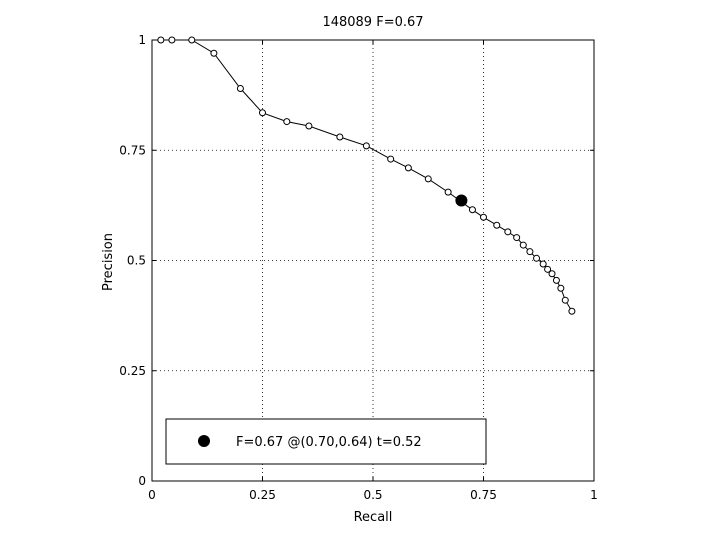 This screenshot has height=540, width=720. I want to click on legend-box, so click(326, 441).